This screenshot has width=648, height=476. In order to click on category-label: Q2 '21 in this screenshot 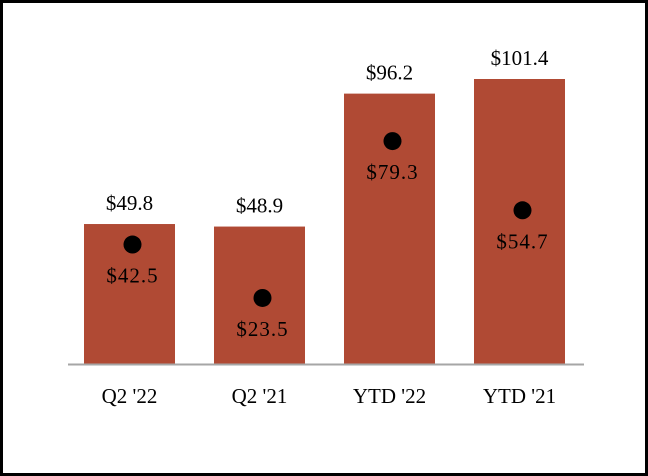, I will do `click(260, 396)`.